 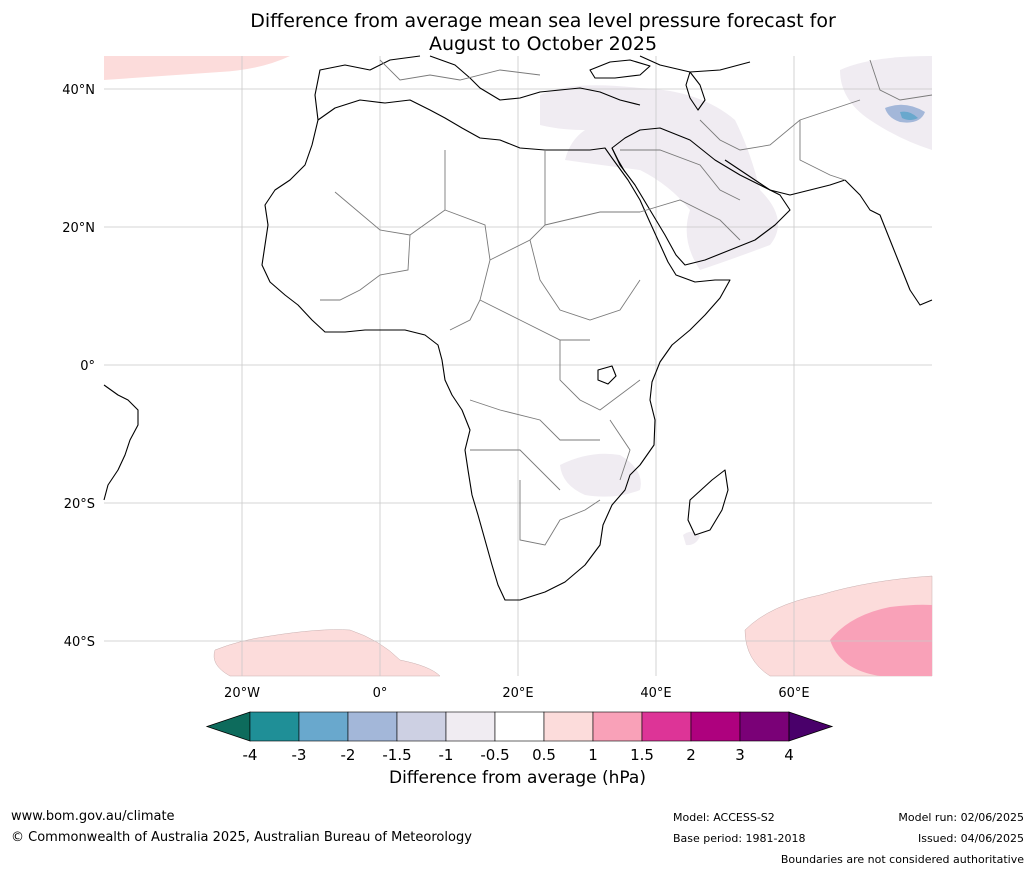 I want to click on lake-victoria, so click(x=607, y=375).